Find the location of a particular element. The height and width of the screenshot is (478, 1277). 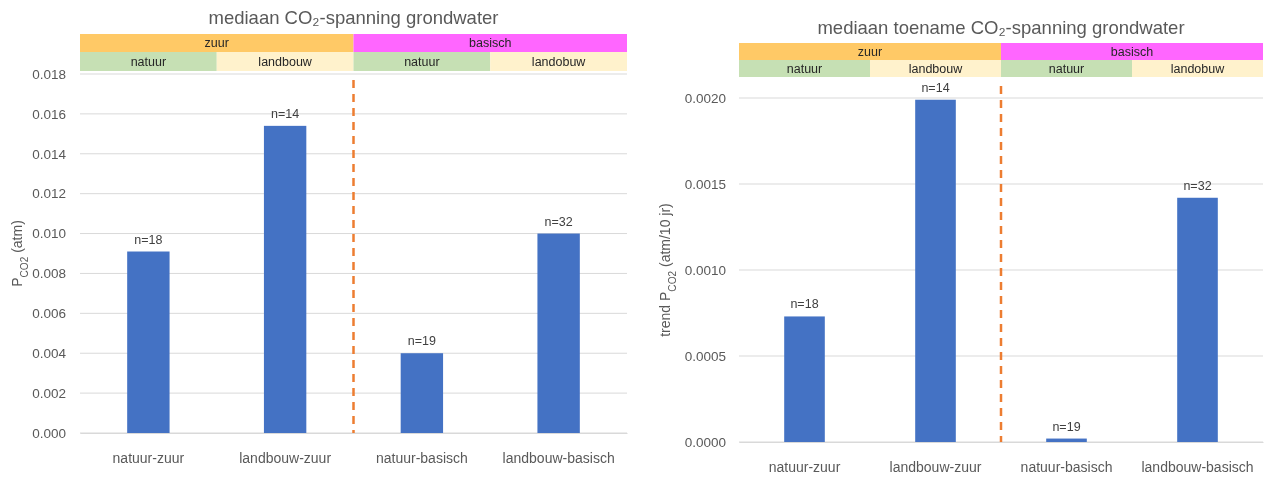

y-tick-label: 0.010 is located at coordinates (49, 234).